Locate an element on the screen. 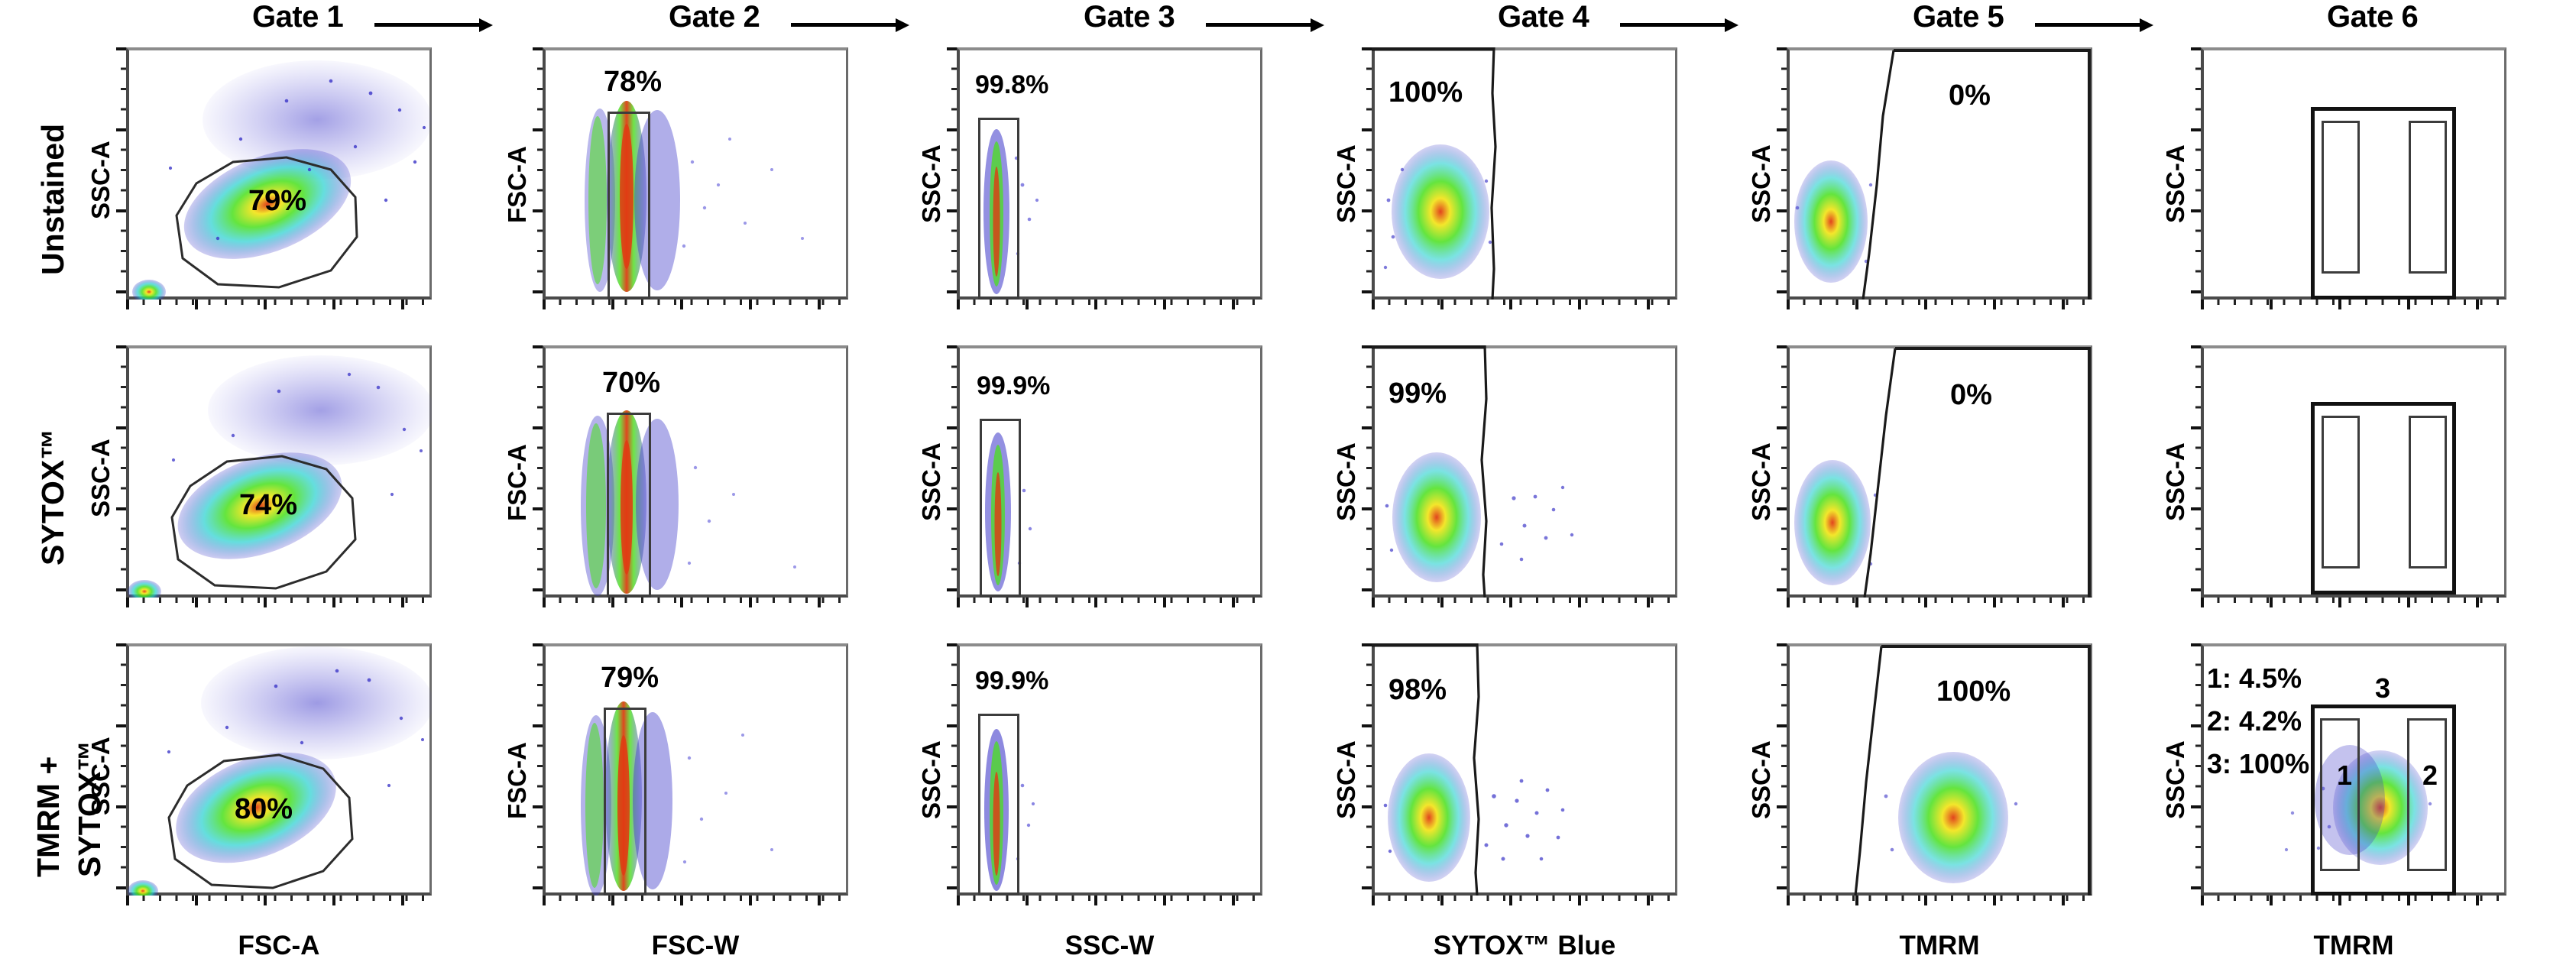  x-axis-label-col5: TMRM is located at coordinates (1940, 946).